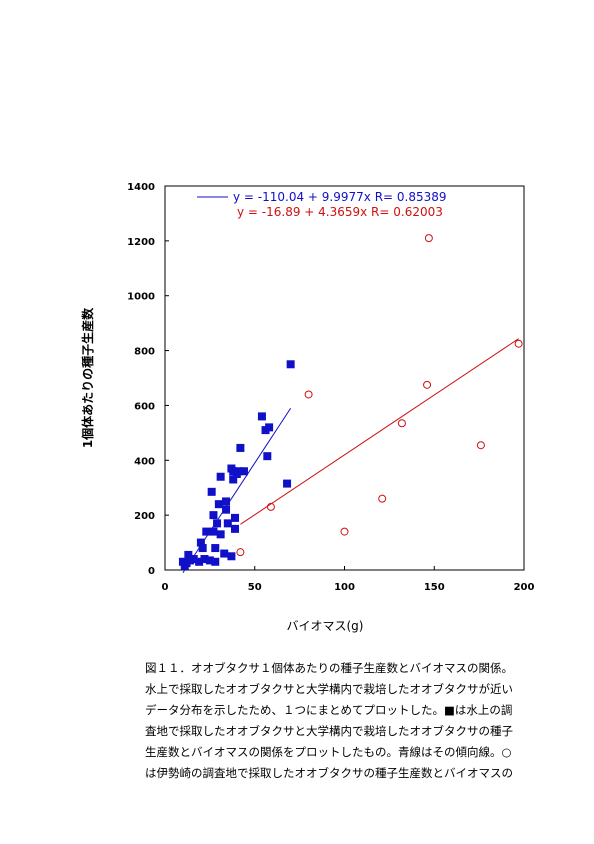 The width and height of the screenshot is (594, 844). Describe the element at coordinates (329, 773) in the screenshot. I see `caption-line: は伊勢崎の調査地で採取したオオブタクサの種子生産数とバイオマスの` at that location.